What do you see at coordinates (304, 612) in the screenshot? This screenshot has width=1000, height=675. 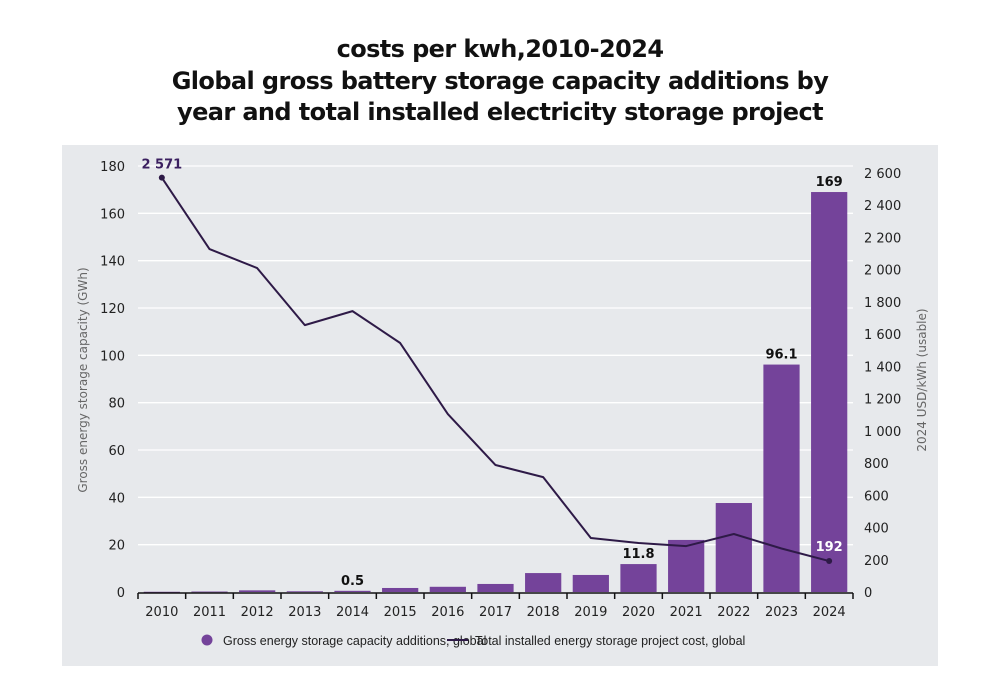 I see `x-tick-label: 2013` at bounding box center [304, 612].